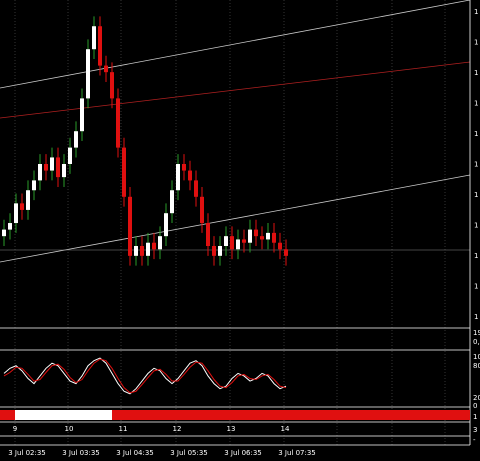 The height and width of the screenshot is (461, 480). I want to click on time-label: 3 Jul 04:35, so click(135, 453).